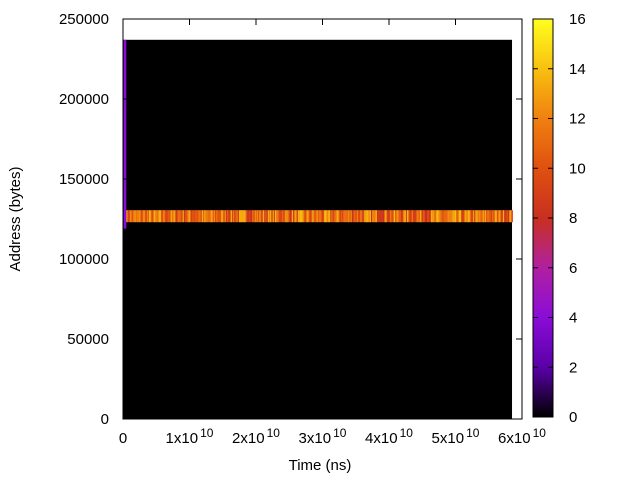 Image resolution: width=640 pixels, height=485 pixels. What do you see at coordinates (256, 436) in the screenshot?
I see `x-tick-label: 2x10 10` at bounding box center [256, 436].